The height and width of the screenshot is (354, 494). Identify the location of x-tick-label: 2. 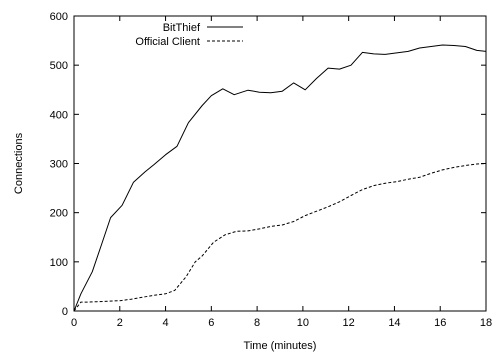
(120, 323).